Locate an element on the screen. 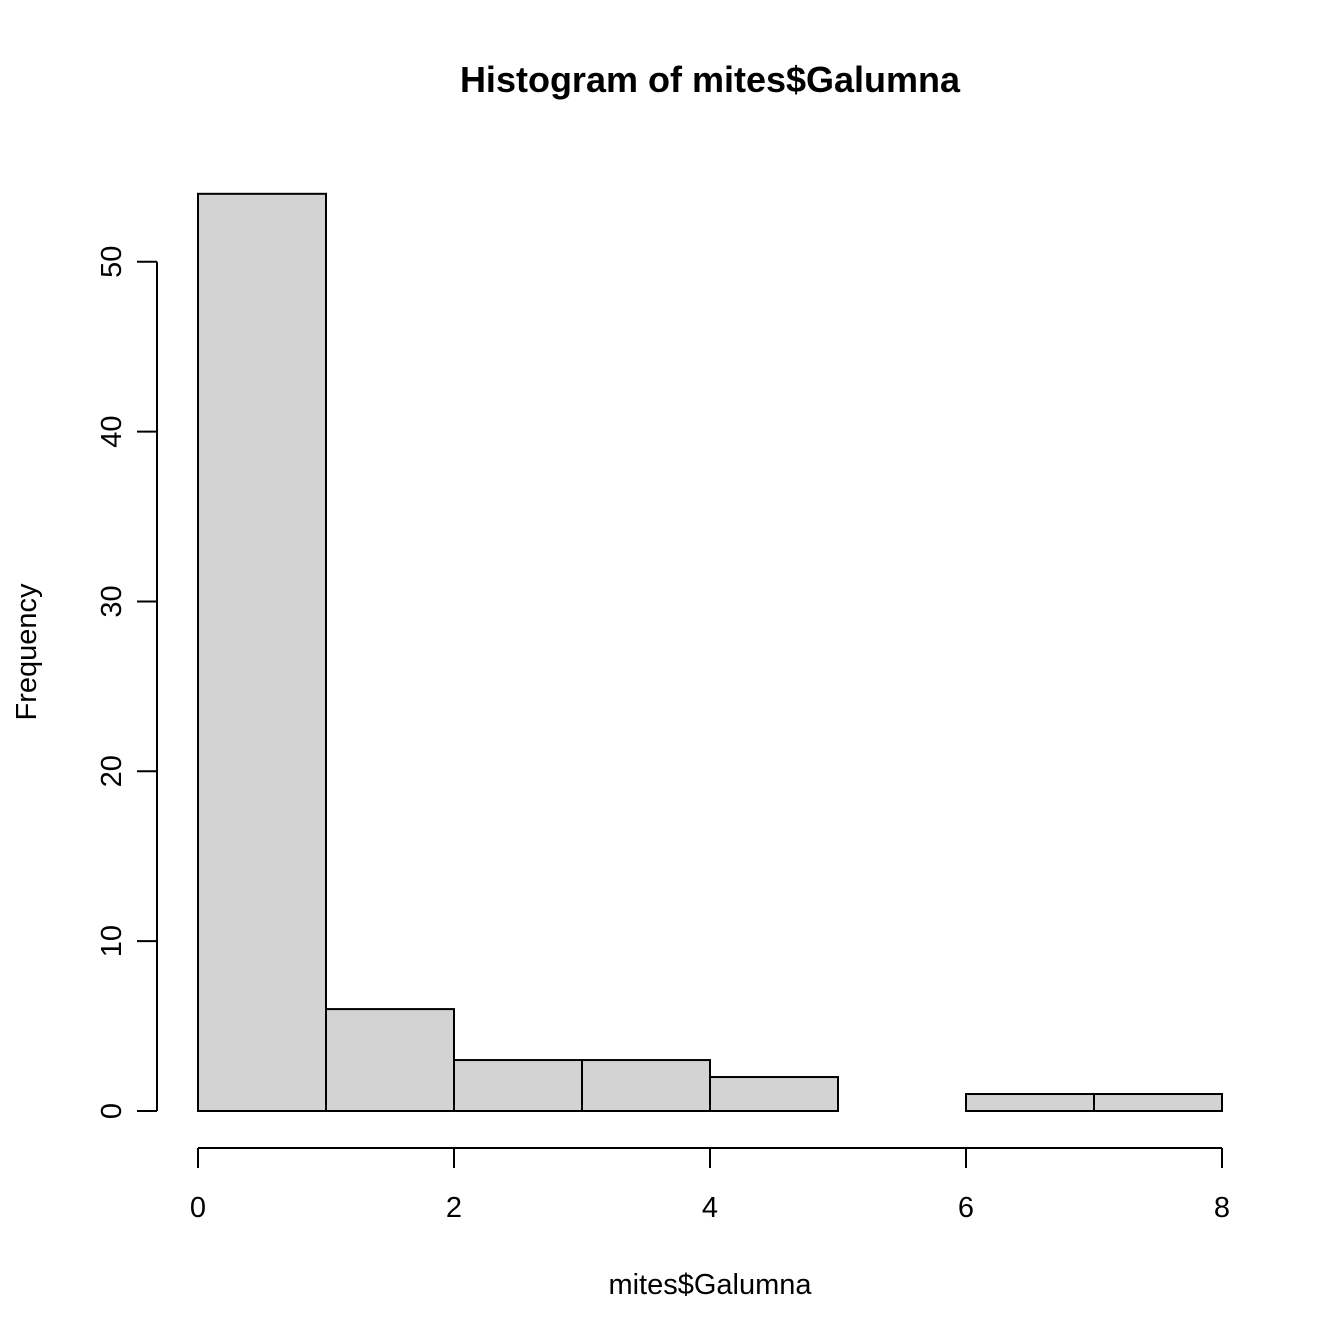 This screenshot has height=1344, width=1344. y-tick-label: 10 is located at coordinates (112, 941).